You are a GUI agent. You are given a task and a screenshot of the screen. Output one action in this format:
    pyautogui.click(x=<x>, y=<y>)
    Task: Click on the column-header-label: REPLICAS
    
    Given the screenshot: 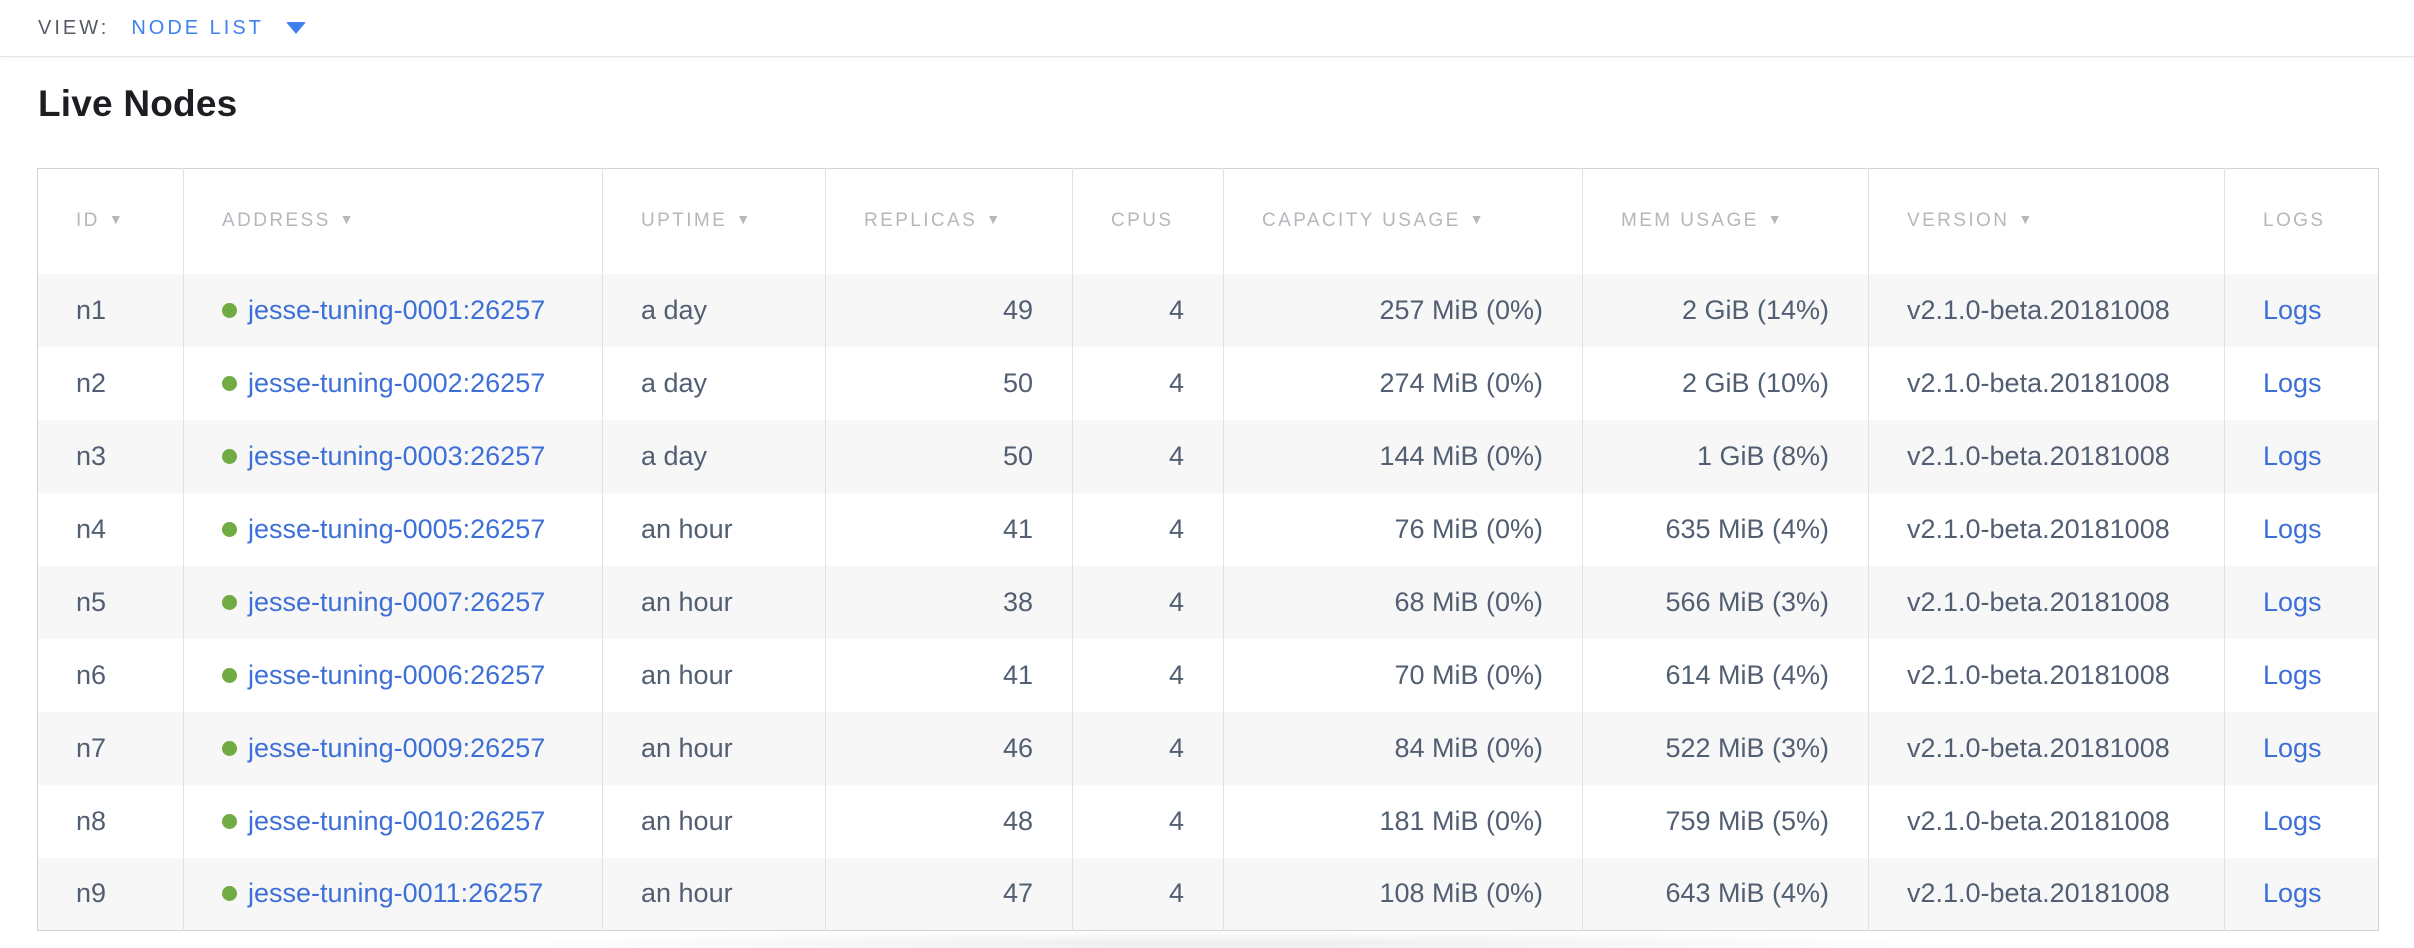 What is the action you would take?
    pyautogui.click(x=921, y=221)
    